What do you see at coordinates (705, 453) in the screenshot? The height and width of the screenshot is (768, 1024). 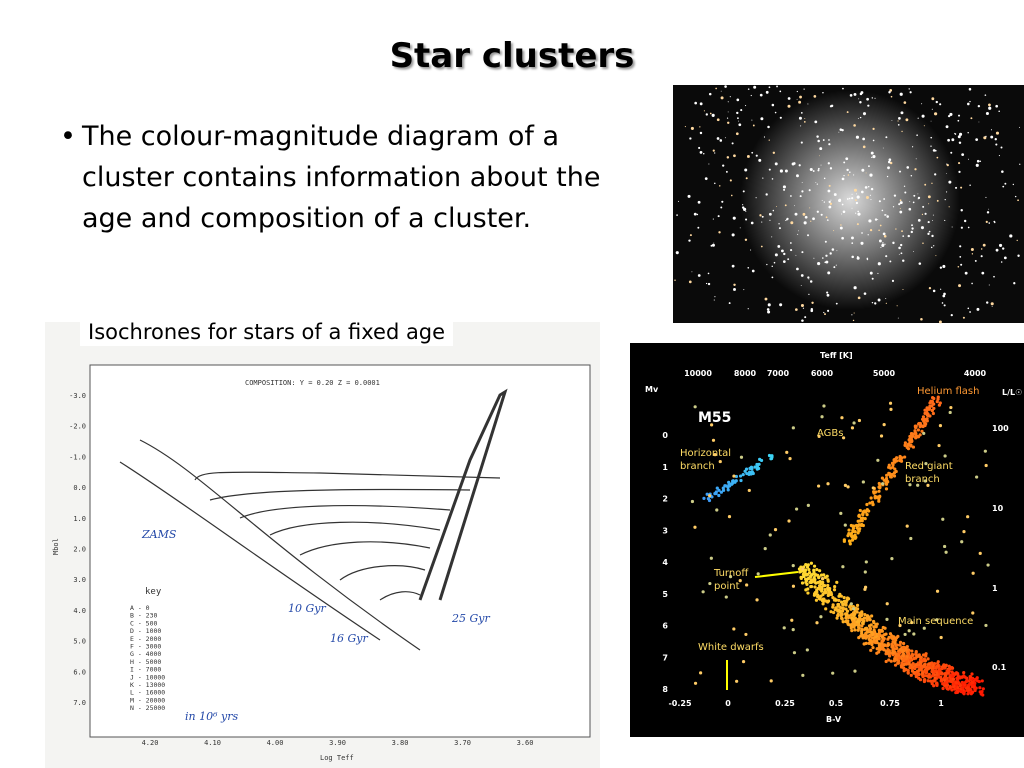 I see `cmd-label: Horizontal` at bounding box center [705, 453].